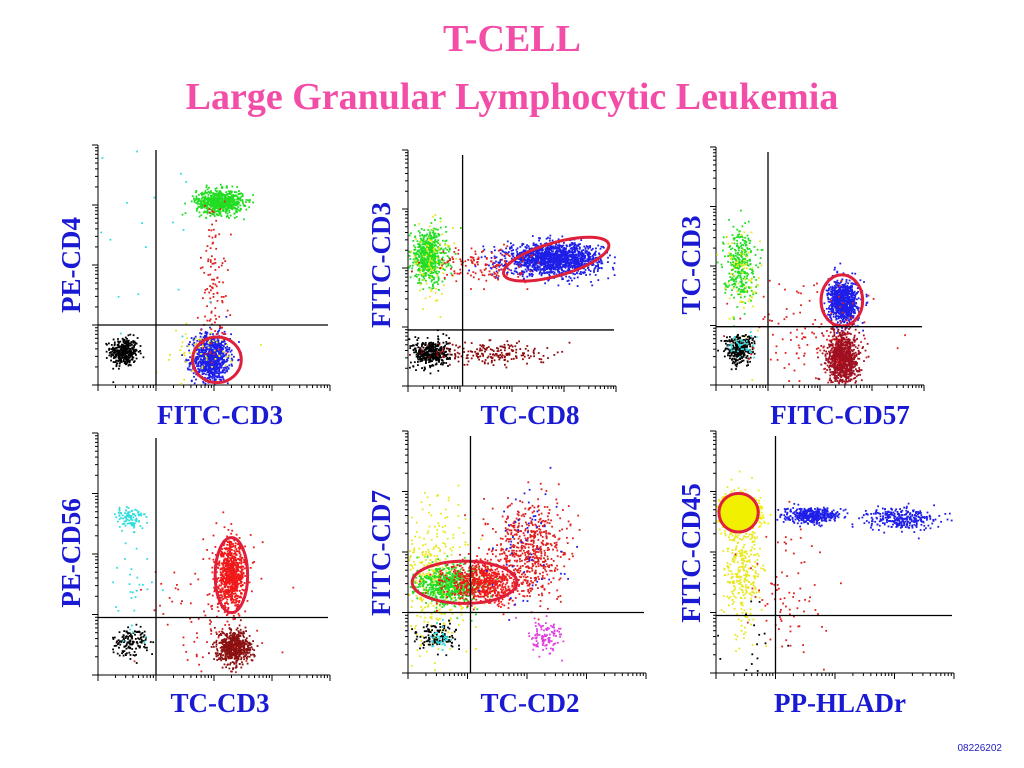  What do you see at coordinates (181, 267) in the screenshot?
I see `dot-cloud` at bounding box center [181, 267].